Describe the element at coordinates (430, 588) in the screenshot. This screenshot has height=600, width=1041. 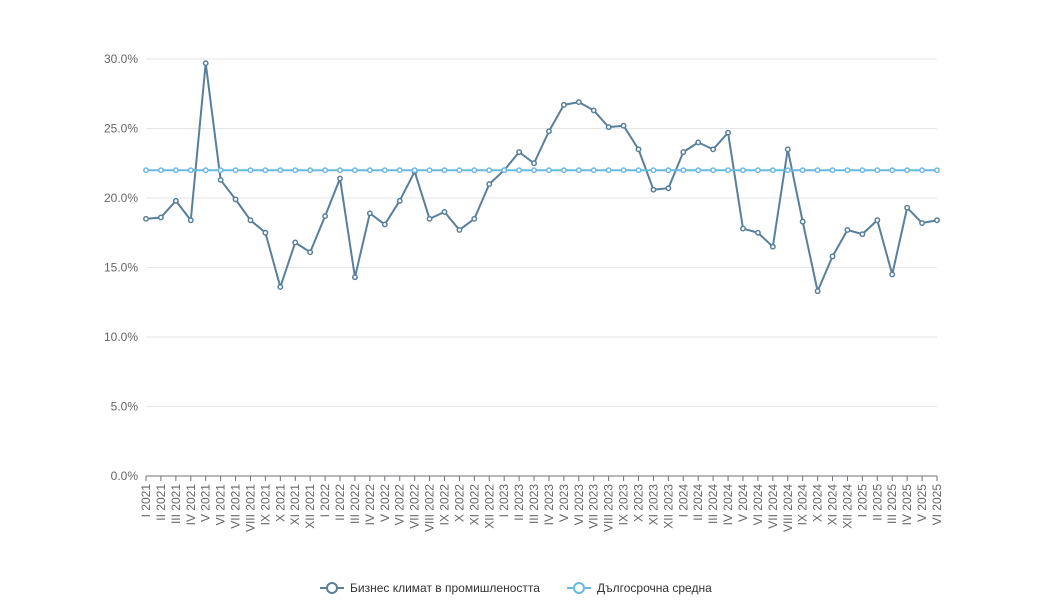
I see `legend-item: Бизнес климат в промишлеността` at that location.